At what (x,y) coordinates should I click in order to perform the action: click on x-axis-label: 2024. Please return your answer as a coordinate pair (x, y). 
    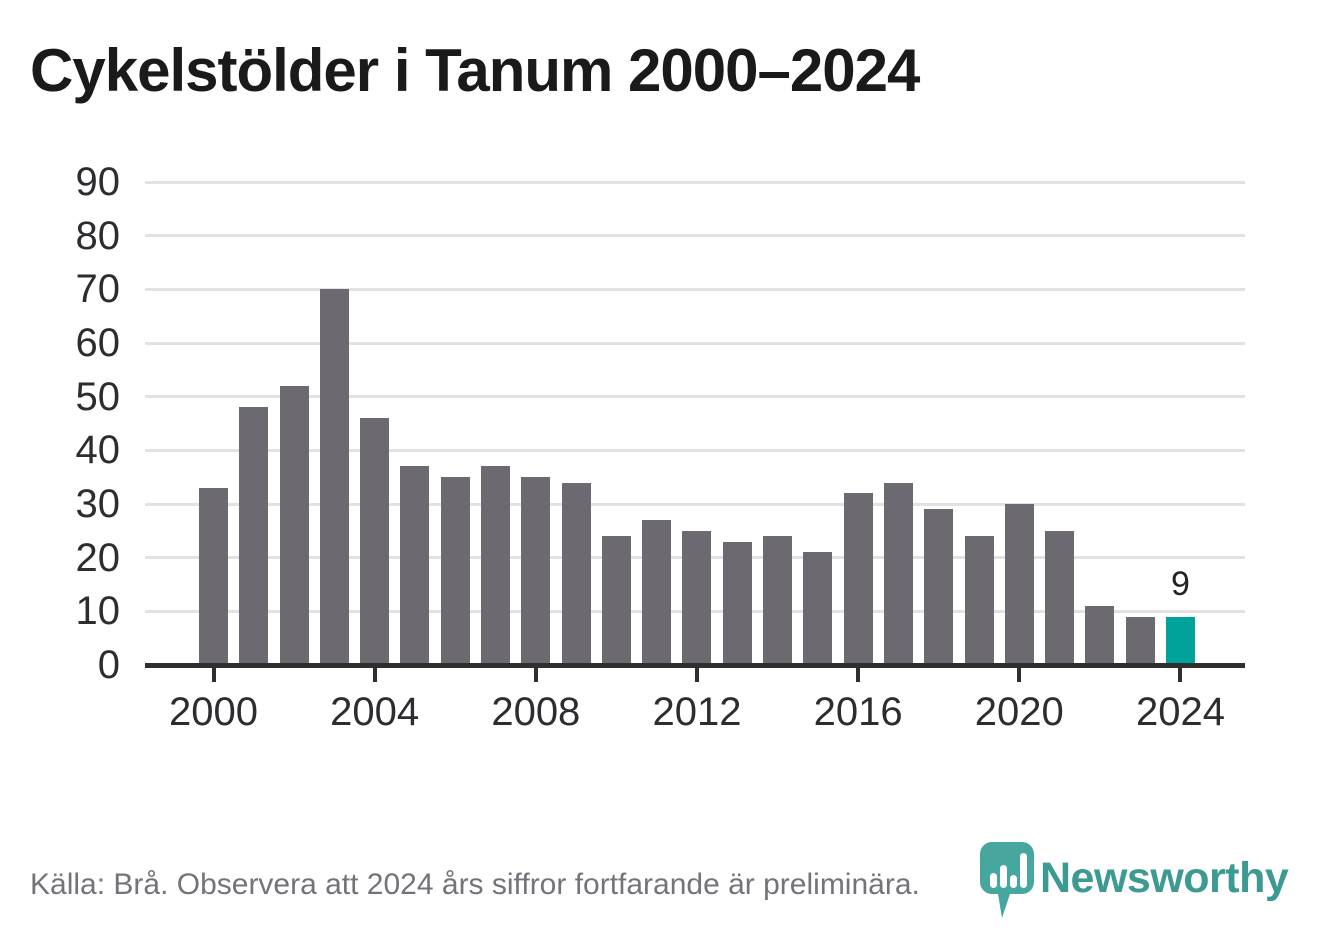
    Looking at the image, I should click on (1180, 712).